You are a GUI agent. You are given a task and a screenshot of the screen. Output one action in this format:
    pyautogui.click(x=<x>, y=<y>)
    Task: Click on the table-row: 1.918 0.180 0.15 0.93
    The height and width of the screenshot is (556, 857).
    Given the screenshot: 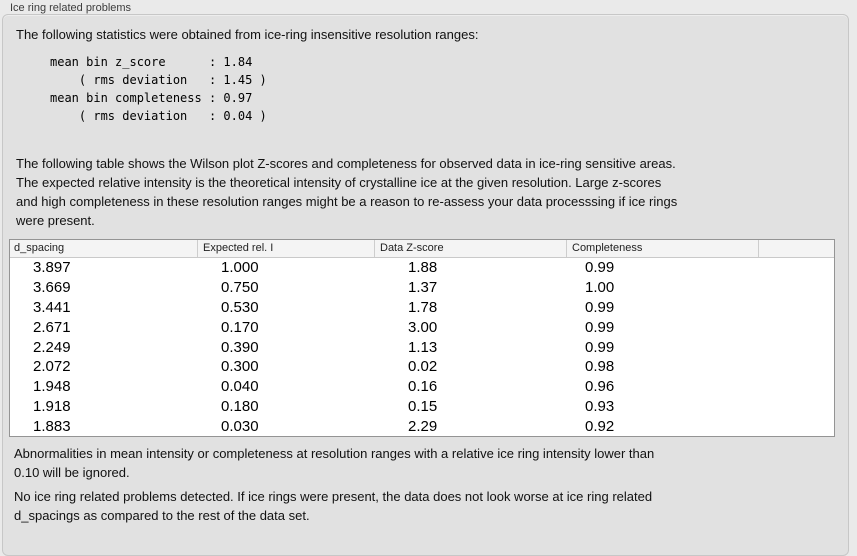 What is the action you would take?
    pyautogui.click(x=422, y=407)
    